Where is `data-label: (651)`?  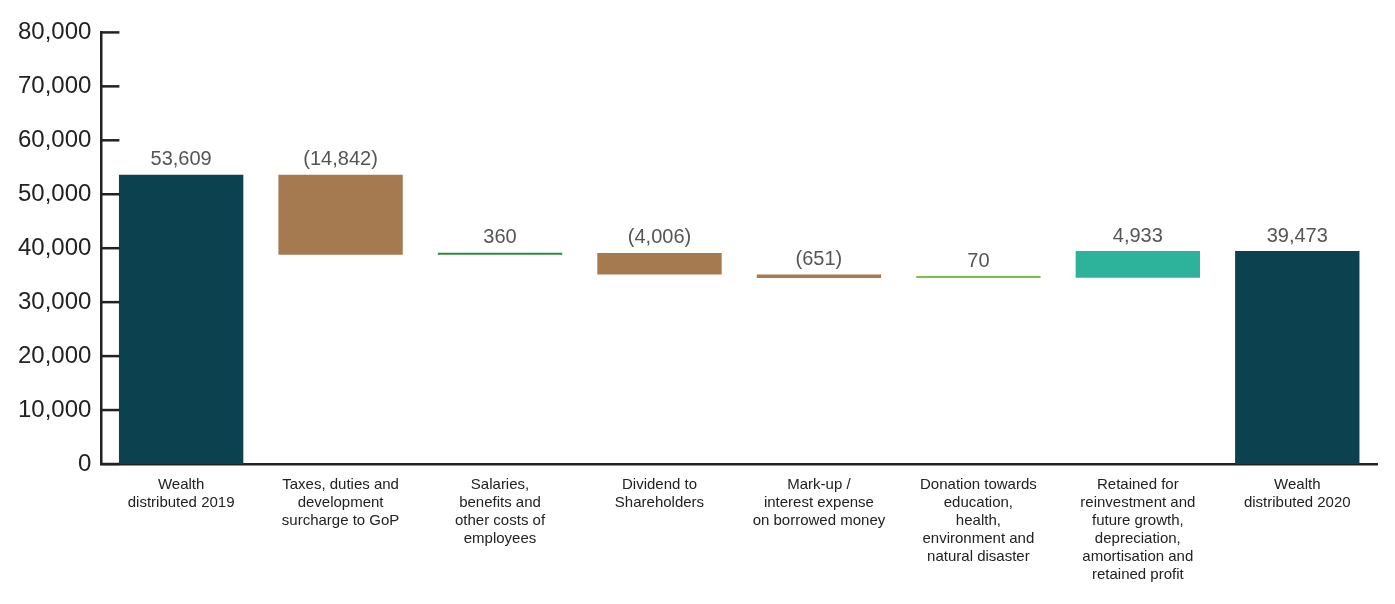
data-label: (651) is located at coordinates (819, 258).